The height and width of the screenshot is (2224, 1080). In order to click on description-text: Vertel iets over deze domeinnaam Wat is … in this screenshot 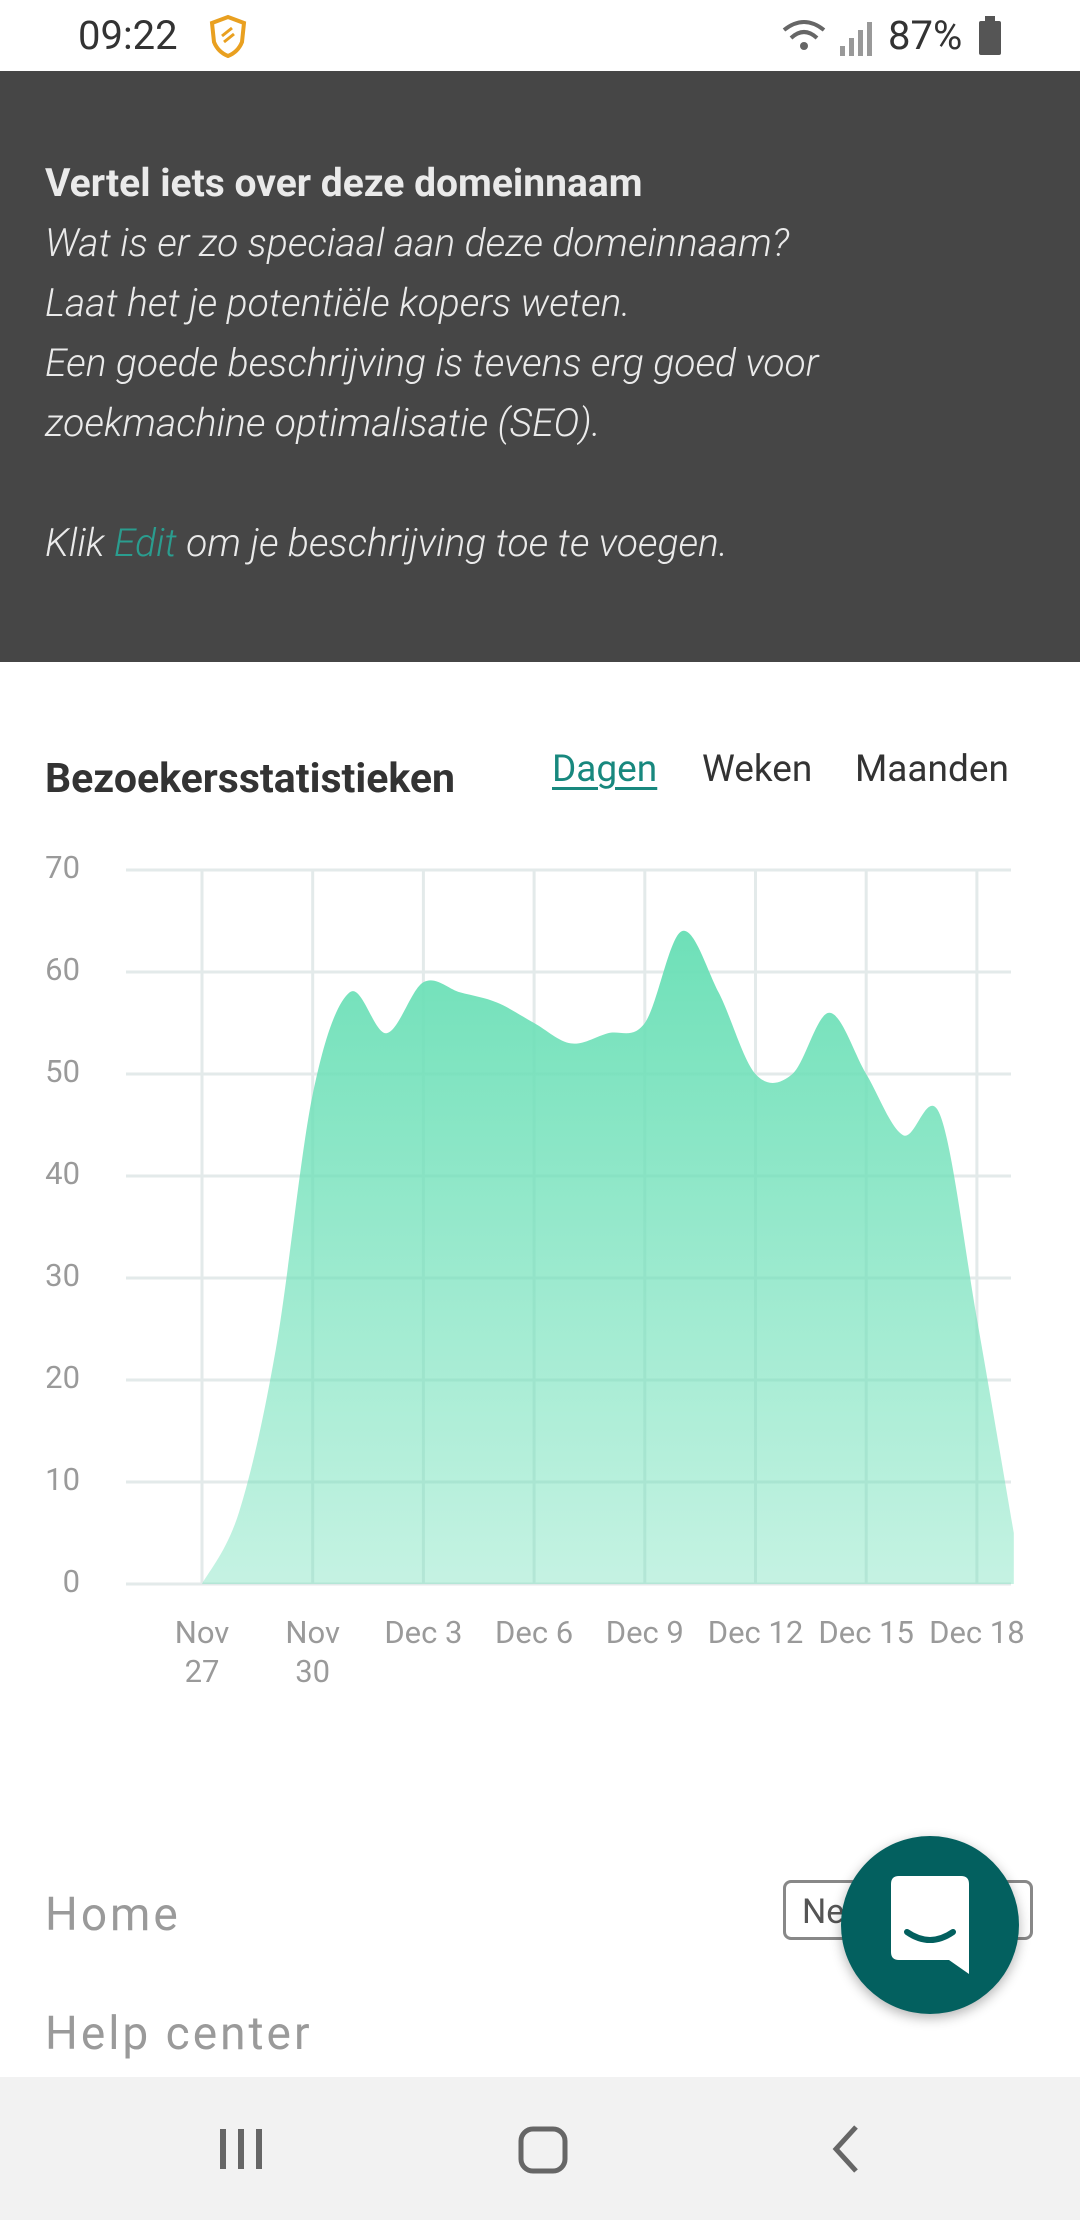, I will do `click(432, 363)`.